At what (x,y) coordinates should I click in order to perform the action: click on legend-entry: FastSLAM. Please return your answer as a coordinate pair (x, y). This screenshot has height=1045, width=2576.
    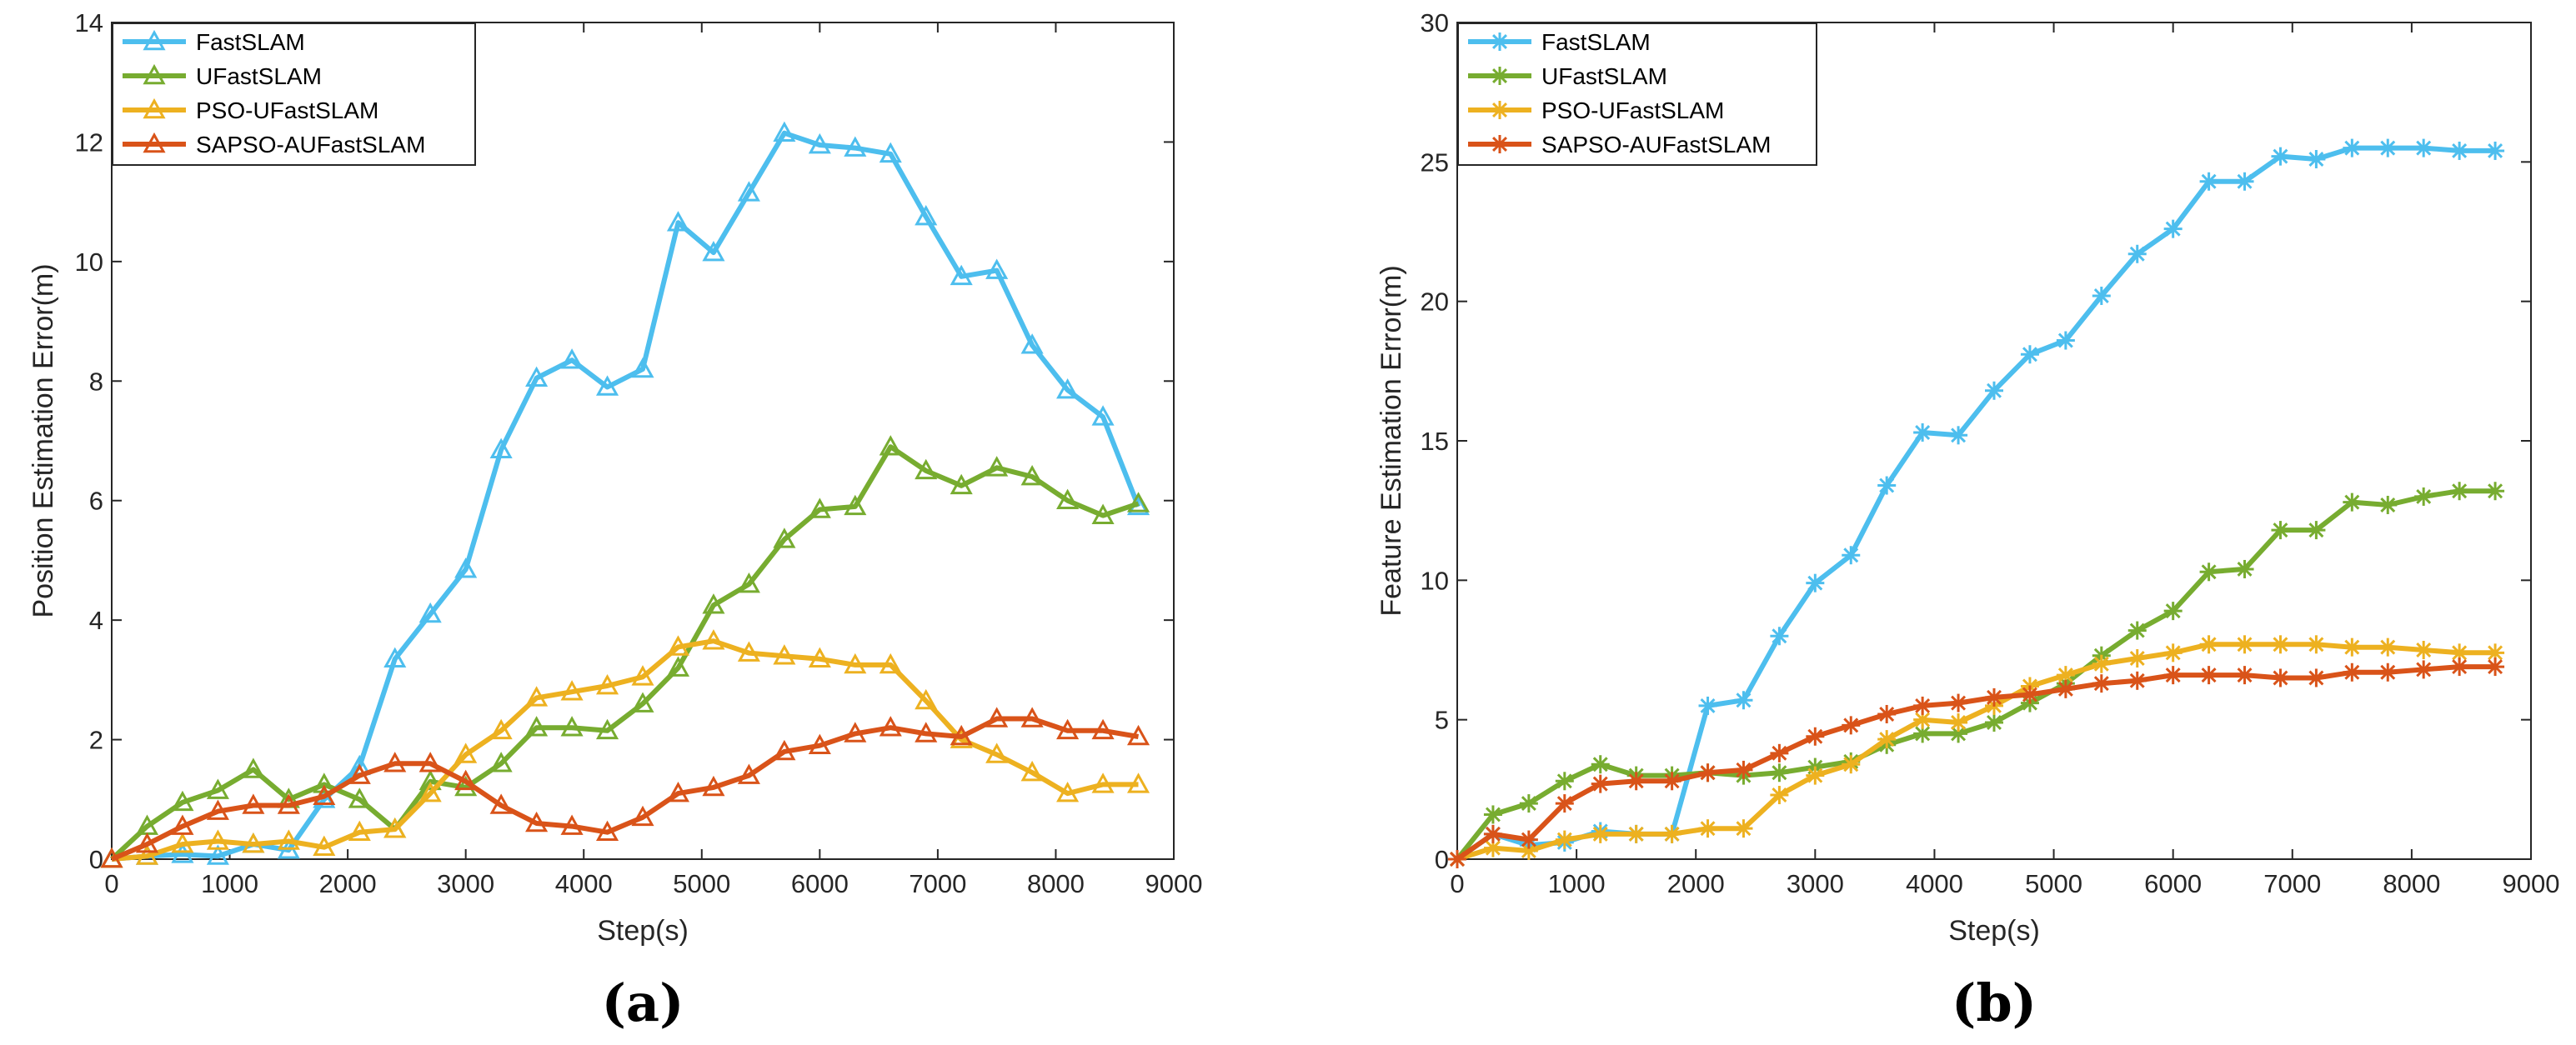
    Looking at the image, I should click on (1559, 42).